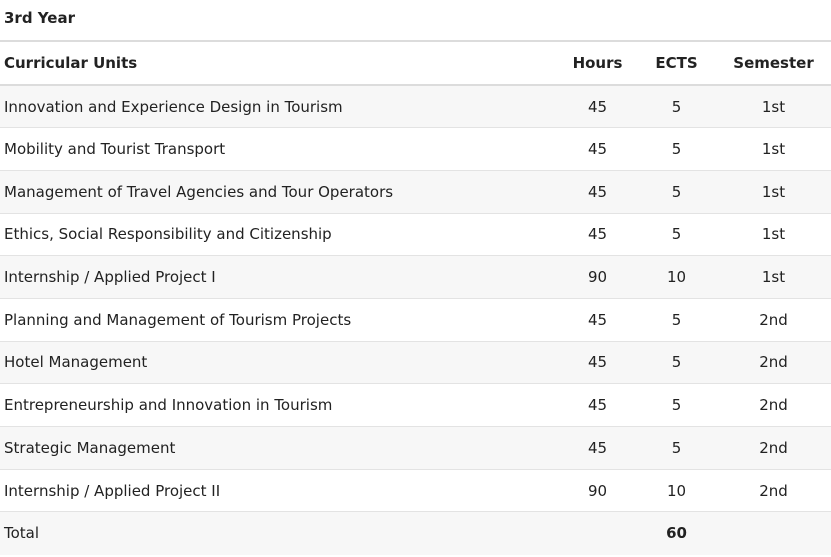  What do you see at coordinates (773, 533) in the screenshot?
I see `total-semester` at bounding box center [773, 533].